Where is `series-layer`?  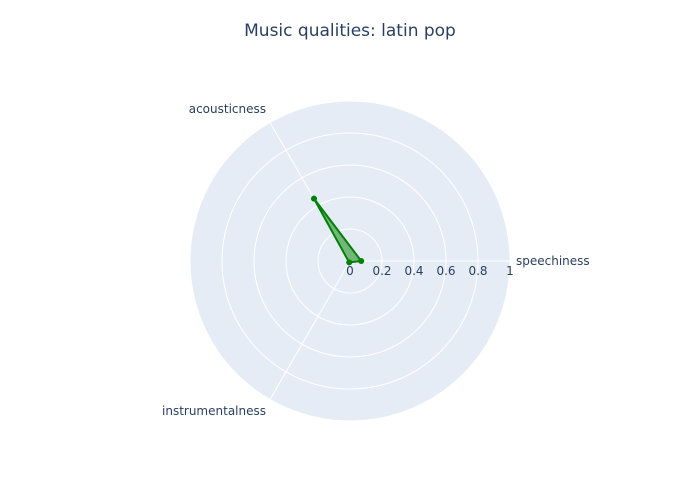 series-layer is located at coordinates (338, 230).